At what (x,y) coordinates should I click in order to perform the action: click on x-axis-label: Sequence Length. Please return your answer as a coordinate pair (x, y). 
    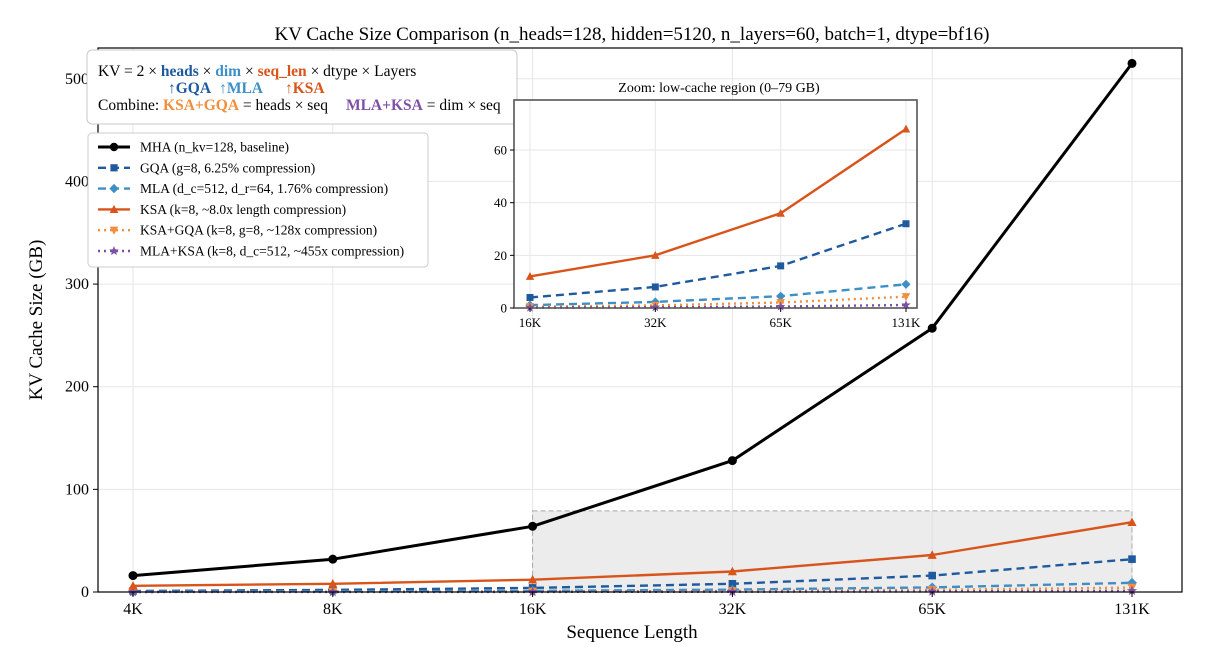
    Looking at the image, I should click on (632, 632).